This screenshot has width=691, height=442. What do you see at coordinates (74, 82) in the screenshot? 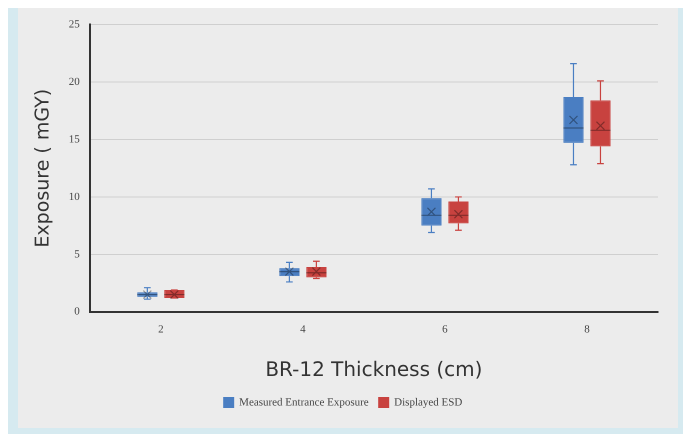
I see `y-tick-label: 20` at bounding box center [74, 82].